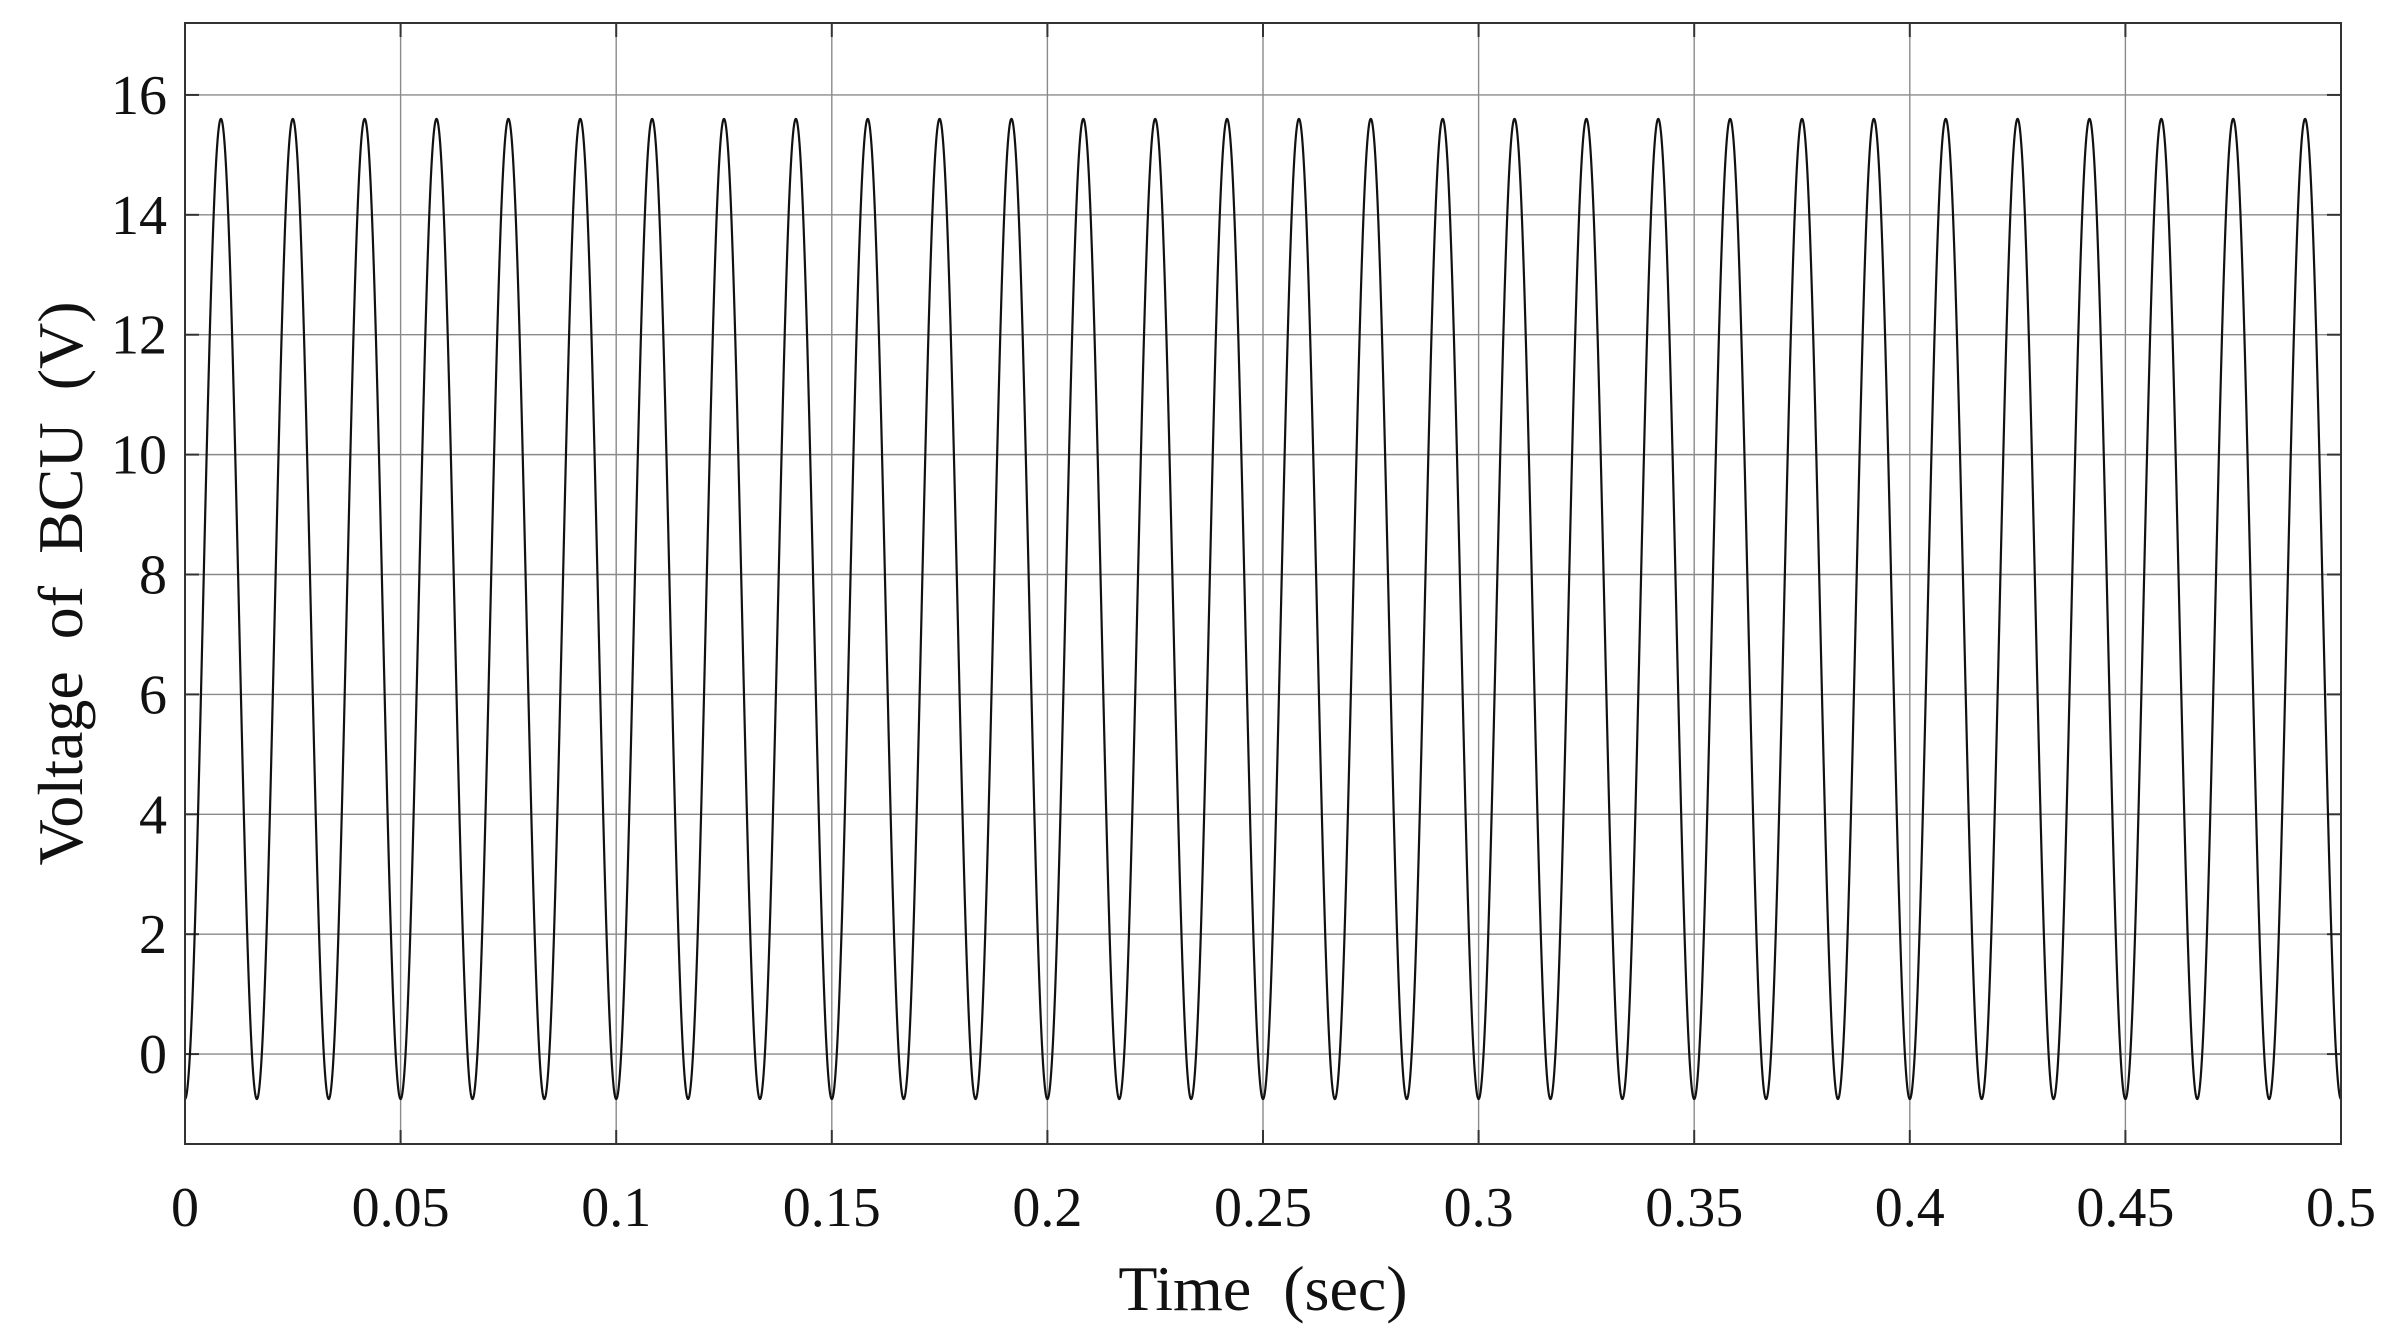  I want to click on x-tick-label: 0.25, so click(1263, 1208).